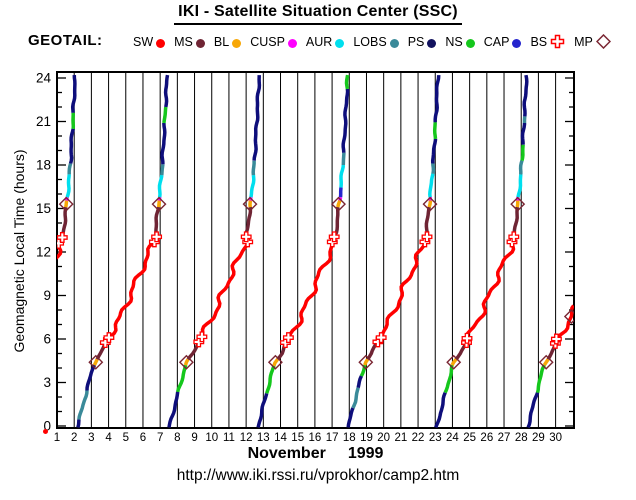 The image size is (636, 500). What do you see at coordinates (286, 453) in the screenshot?
I see `month-label: November` at bounding box center [286, 453].